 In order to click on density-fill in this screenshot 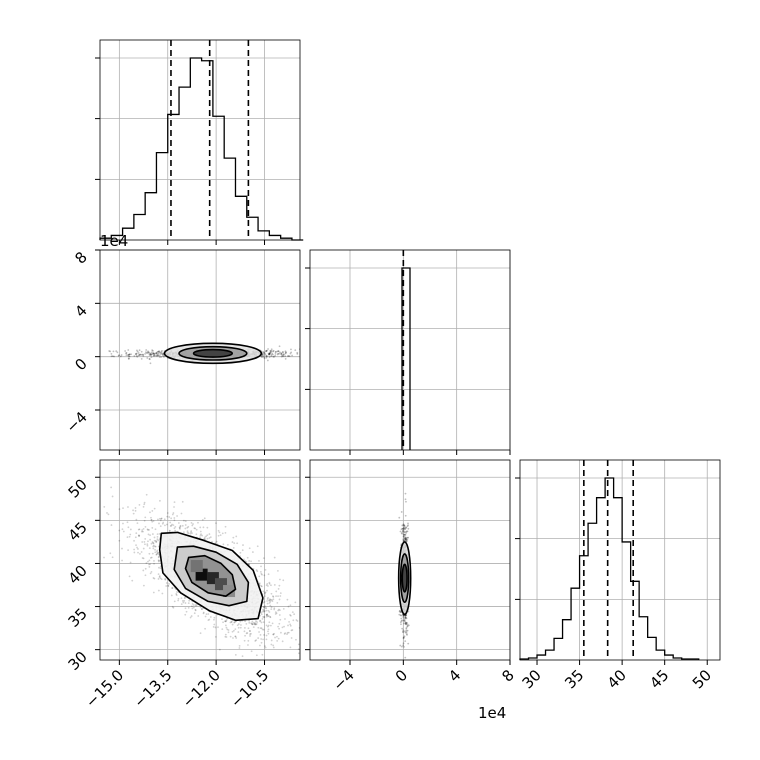, I will do `click(405, 578)`.